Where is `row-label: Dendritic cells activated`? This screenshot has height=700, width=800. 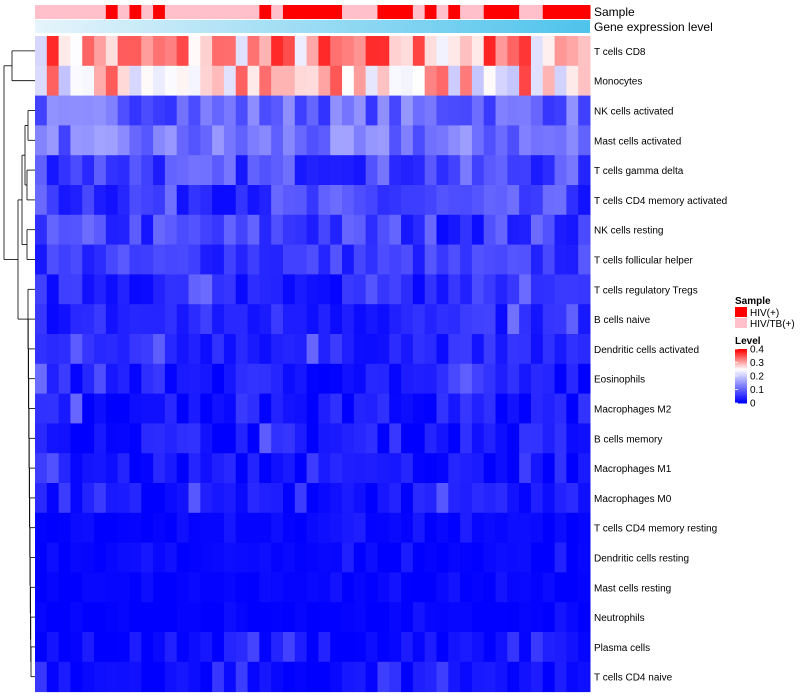
row-label: Dendritic cells activated is located at coordinates (646, 350).